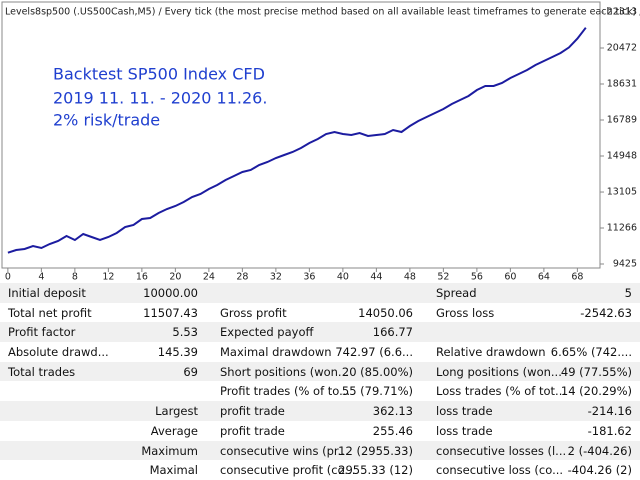 The width and height of the screenshot is (640, 480). What do you see at coordinates (392, 430) in the screenshot?
I see `stat-value: 255.46` at bounding box center [392, 430].